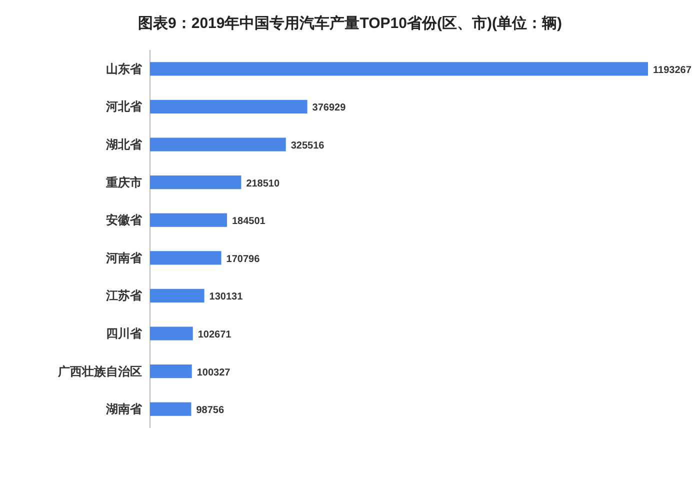 The height and width of the screenshot is (479, 700). I want to click on y-tick-label: 江苏省, so click(124, 295).